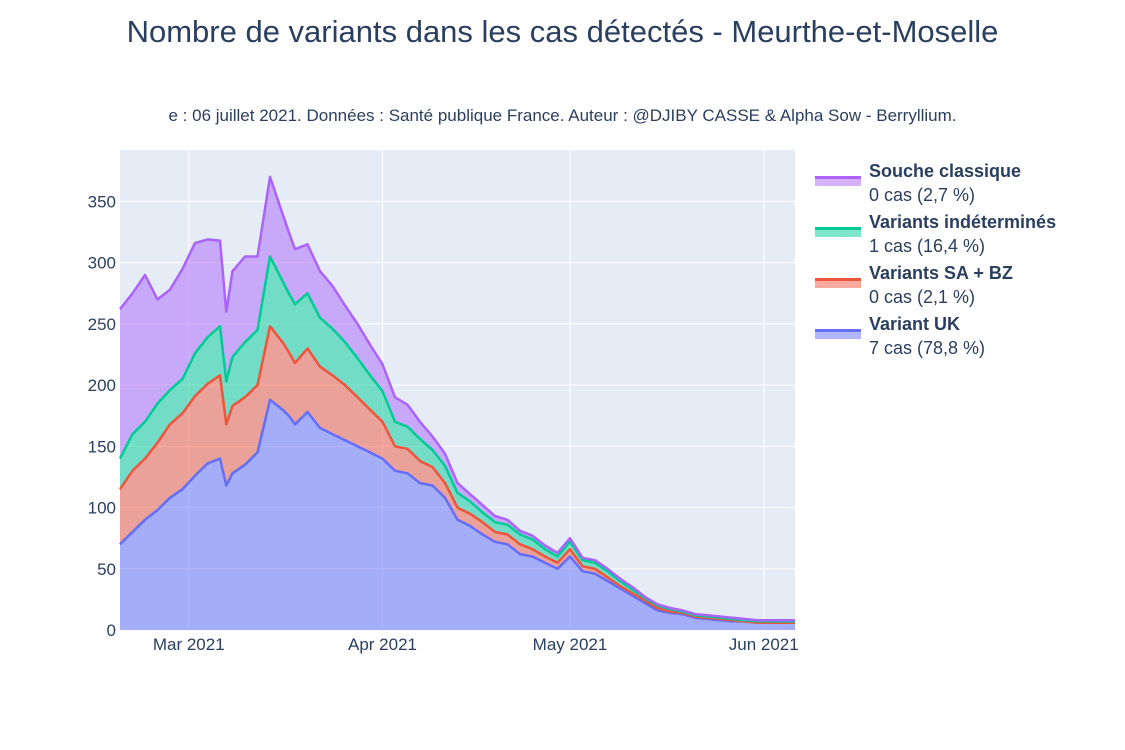 Image resolution: width=1125 pixels, height=750 pixels. I want to click on y-tick-label: 50, so click(106, 569).